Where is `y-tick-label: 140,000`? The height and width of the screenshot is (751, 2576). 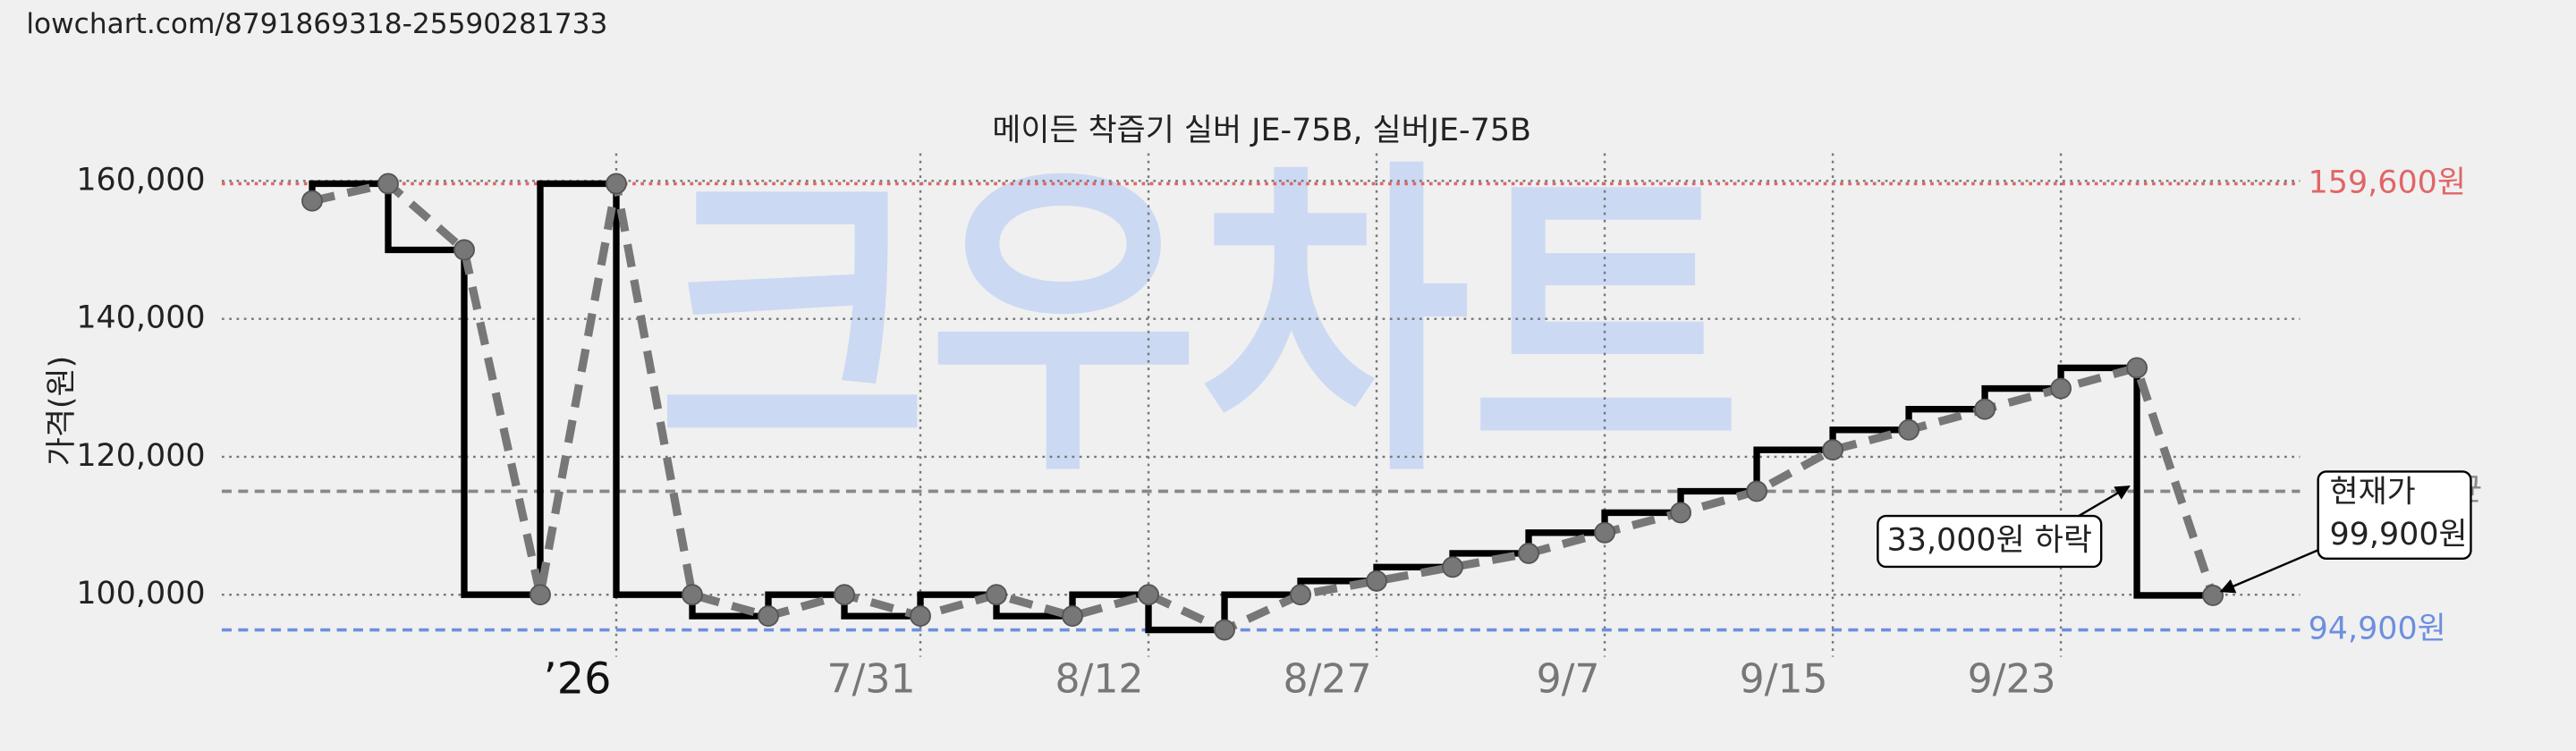
y-tick-label: 140,000 is located at coordinates (140, 318).